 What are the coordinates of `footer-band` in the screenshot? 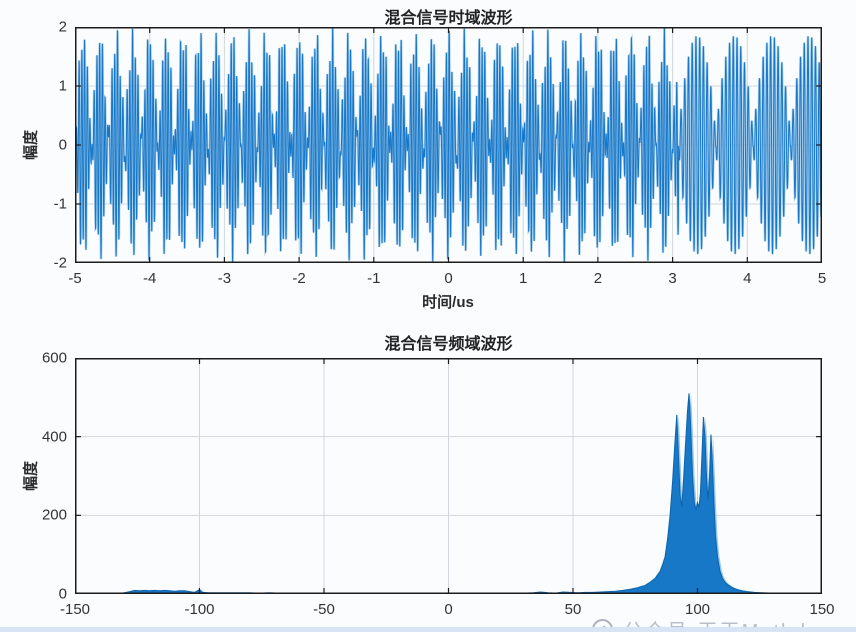 It's located at (428, 629).